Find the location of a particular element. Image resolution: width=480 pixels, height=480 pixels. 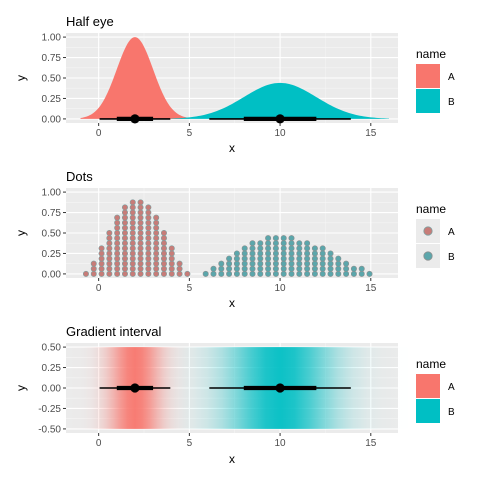

y-axis-title: y is located at coordinates (21, 388).